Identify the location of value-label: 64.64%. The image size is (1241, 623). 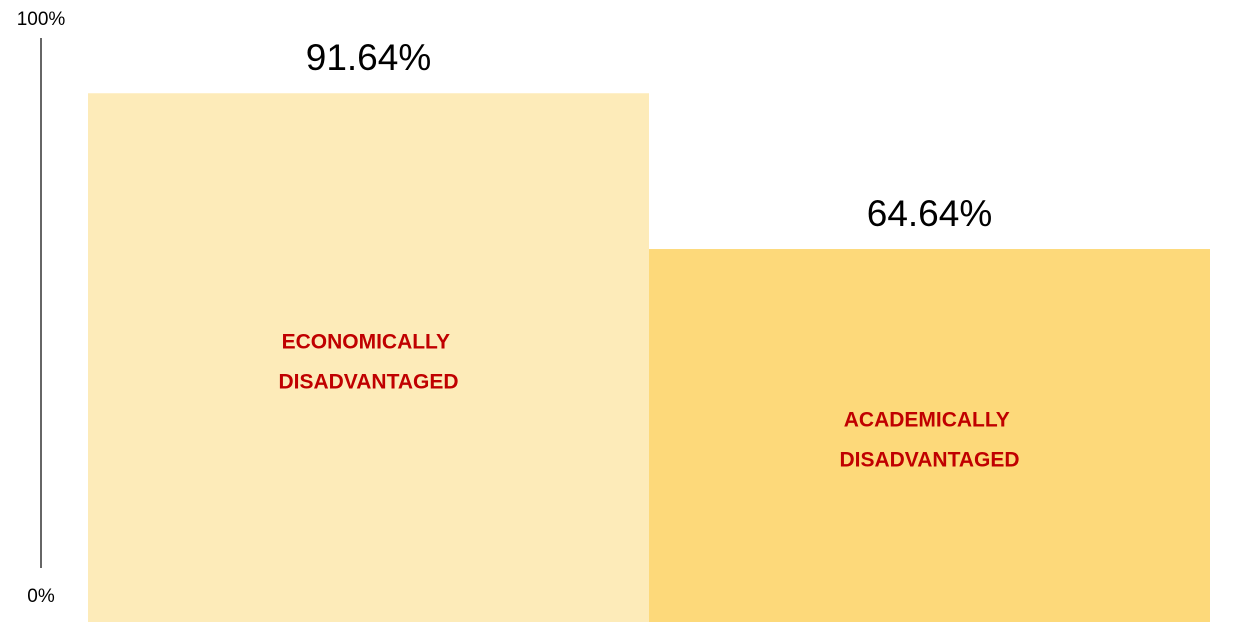
(930, 213).